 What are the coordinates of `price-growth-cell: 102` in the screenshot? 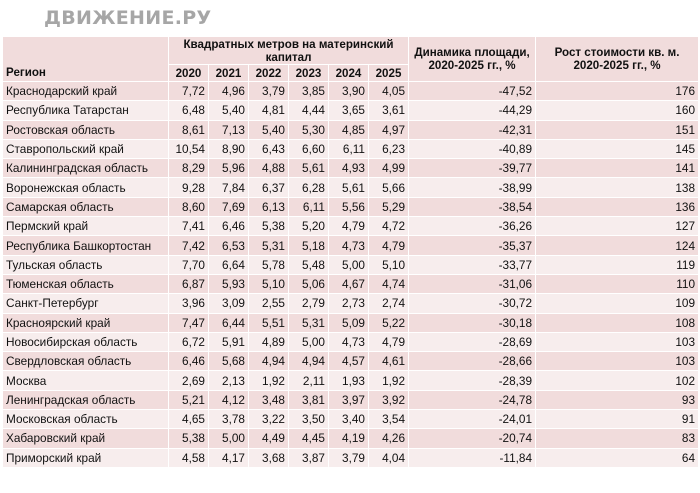 It's located at (617, 380).